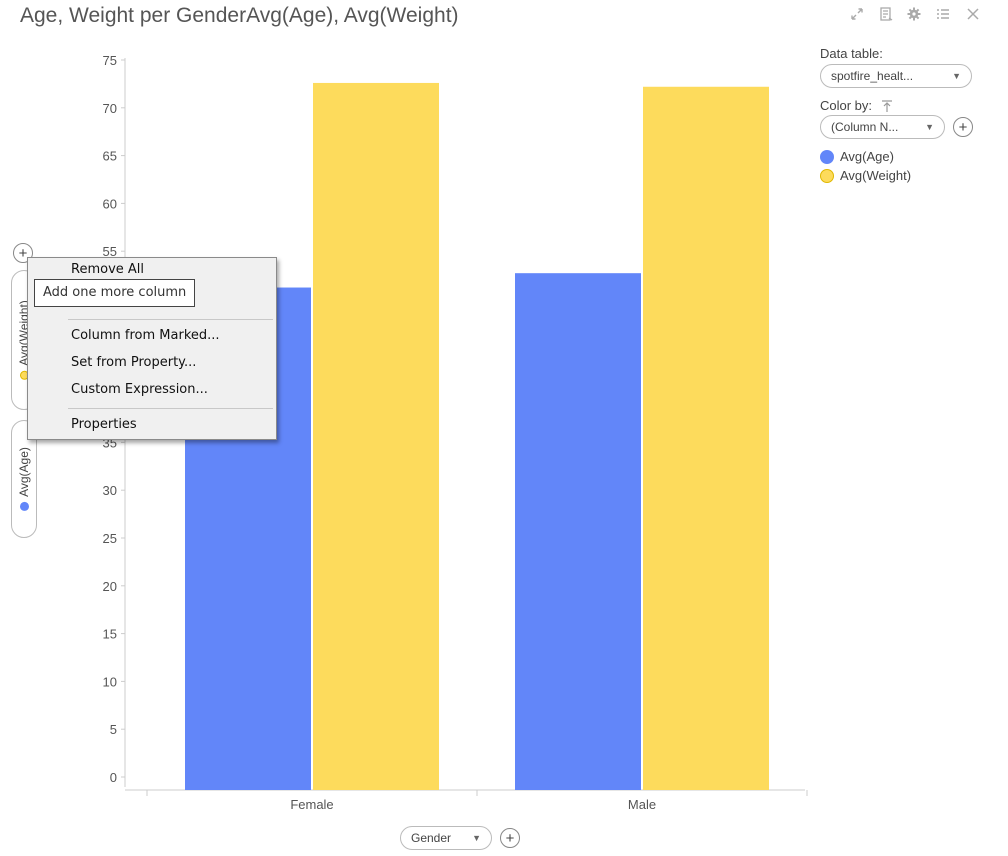  I want to click on data-table-selector: spotfire_healt... ▼, so click(896, 76).